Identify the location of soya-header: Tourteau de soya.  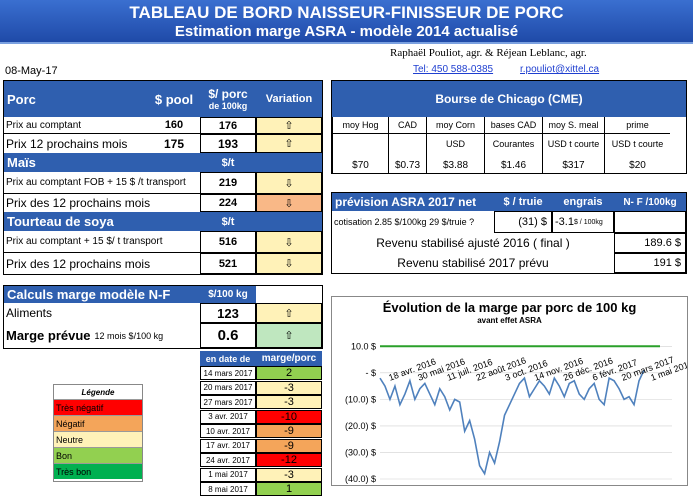
(102, 221).